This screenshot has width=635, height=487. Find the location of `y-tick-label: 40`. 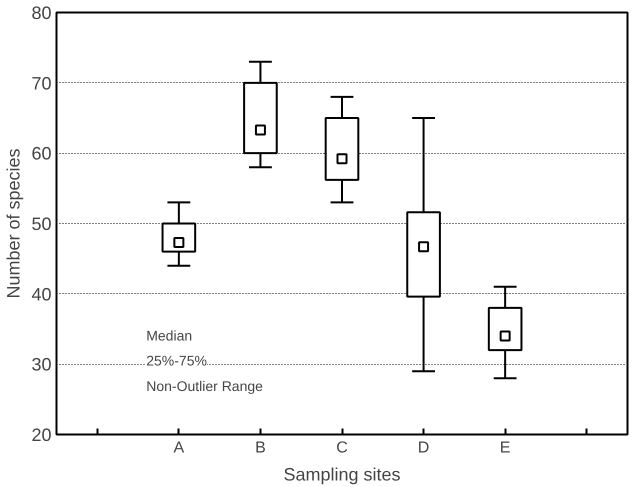

y-tick-label: 40 is located at coordinates (41, 294).